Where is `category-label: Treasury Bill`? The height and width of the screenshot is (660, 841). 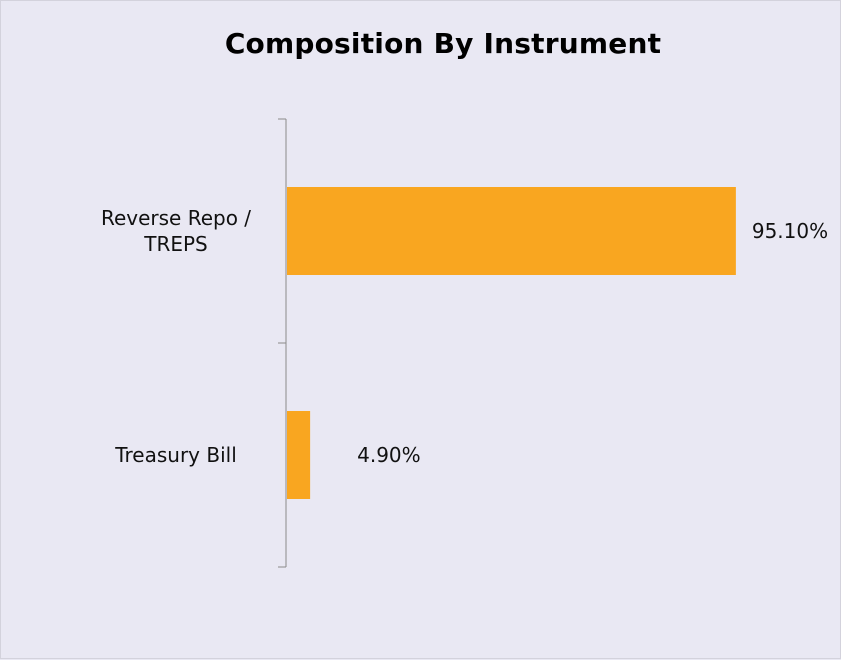 category-label: Treasury Bill is located at coordinates (175, 455).